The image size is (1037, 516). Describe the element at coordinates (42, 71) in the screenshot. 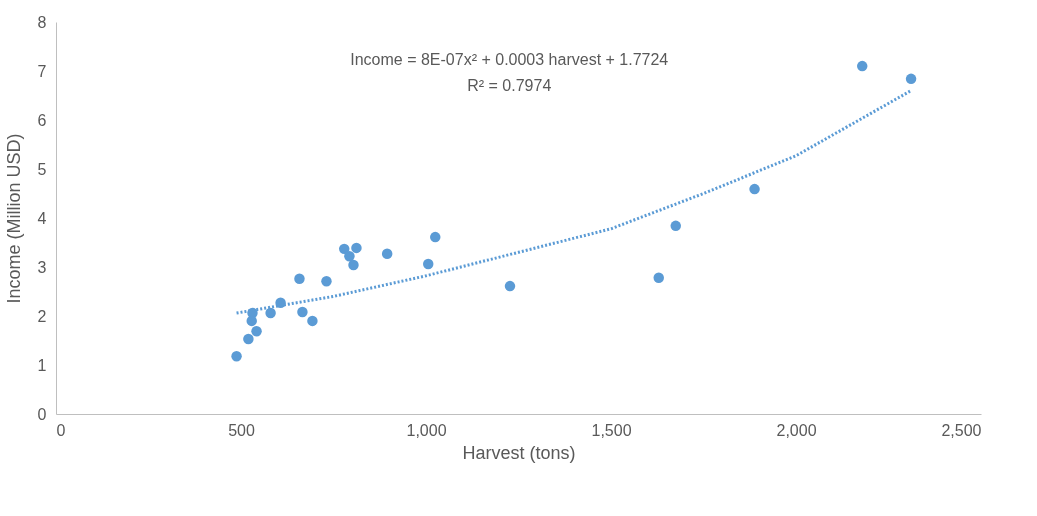

I see `y-tick-label: 7` at that location.